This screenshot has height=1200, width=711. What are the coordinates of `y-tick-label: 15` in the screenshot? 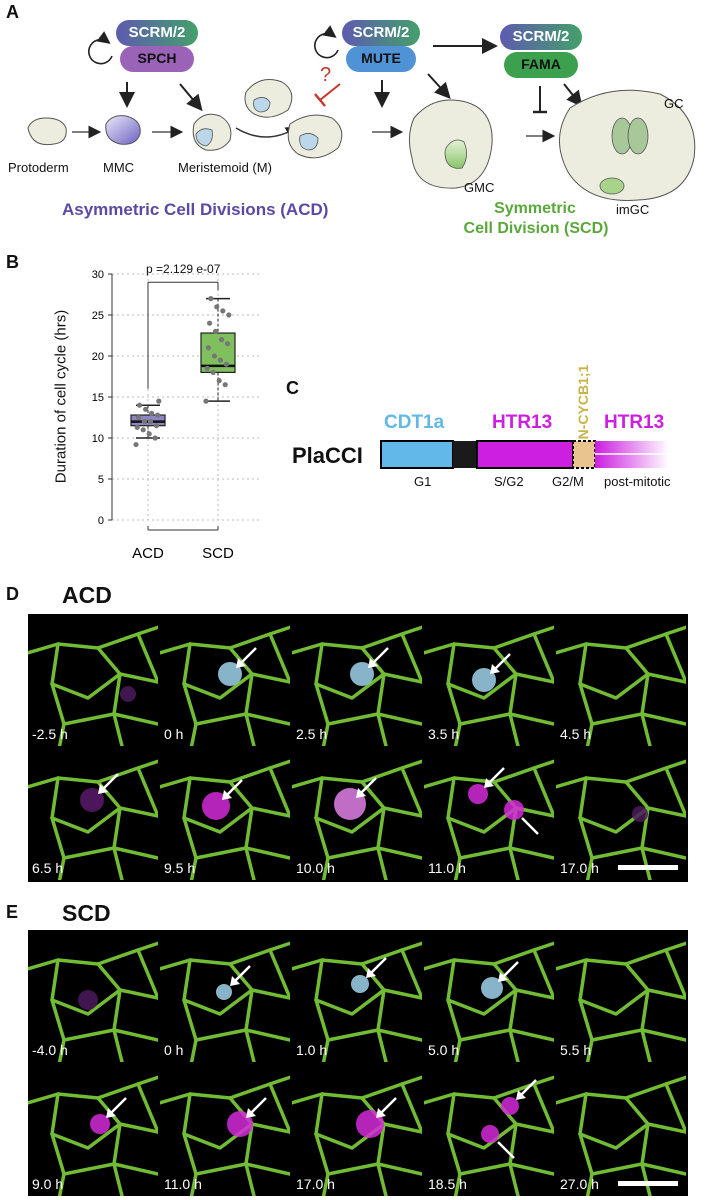 It's located at (98, 398).